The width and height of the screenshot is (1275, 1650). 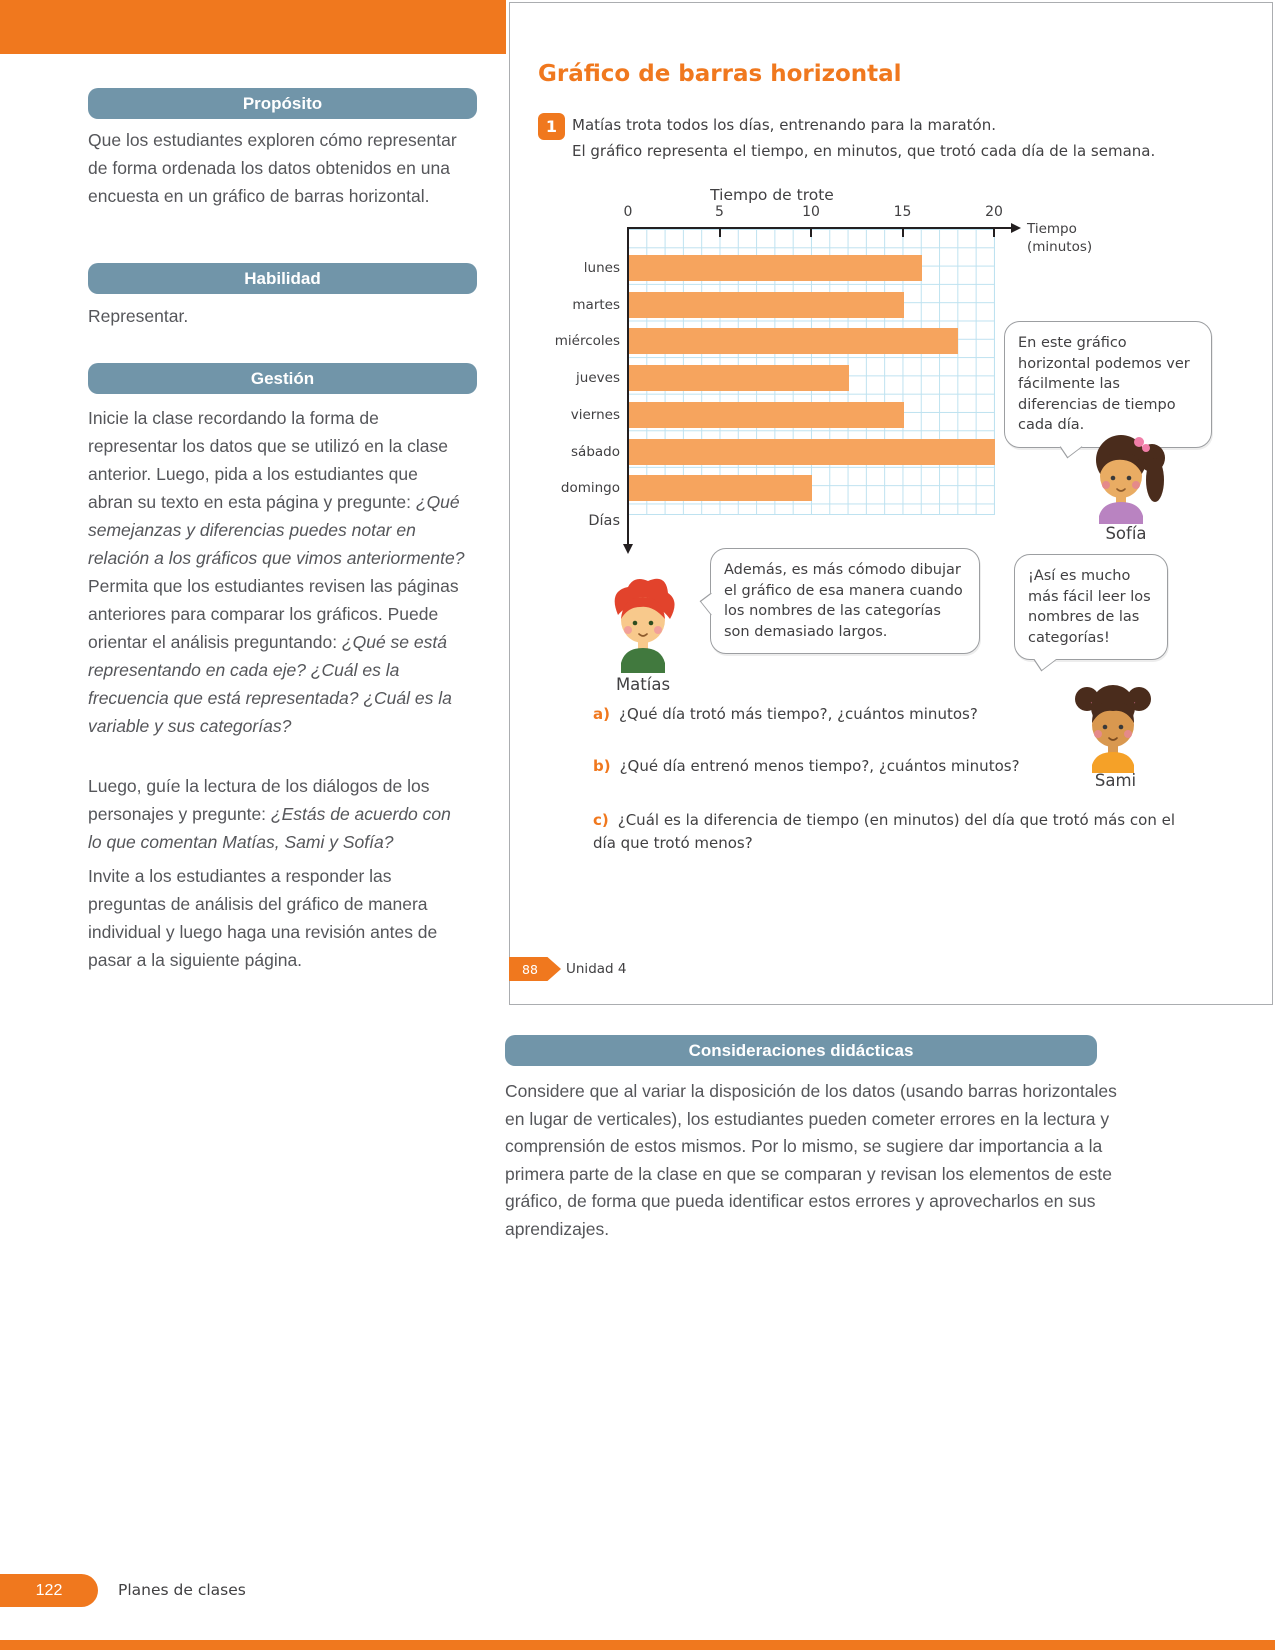 I want to click on book-page-number-badge: 88, so click(x=535, y=969).